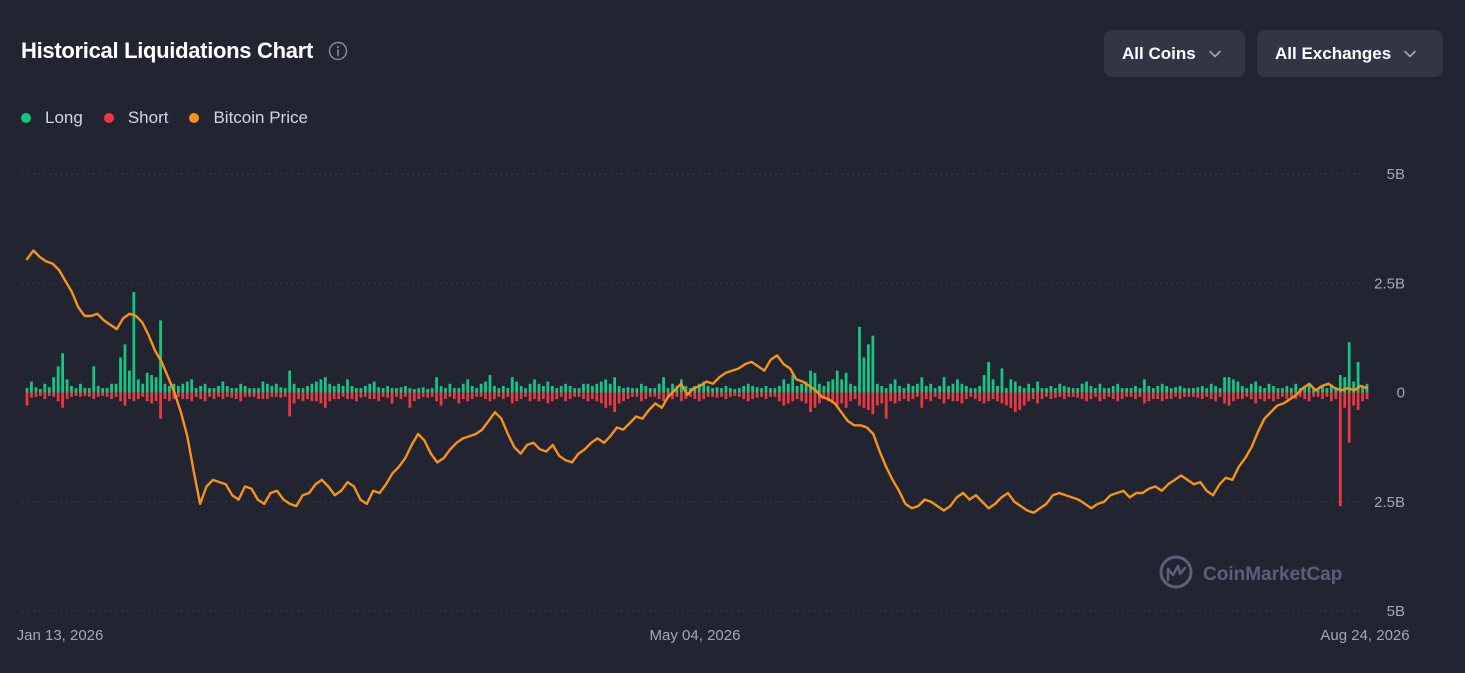  I want to click on all-exchanges-dropdown: All Exchanges, so click(1350, 53).